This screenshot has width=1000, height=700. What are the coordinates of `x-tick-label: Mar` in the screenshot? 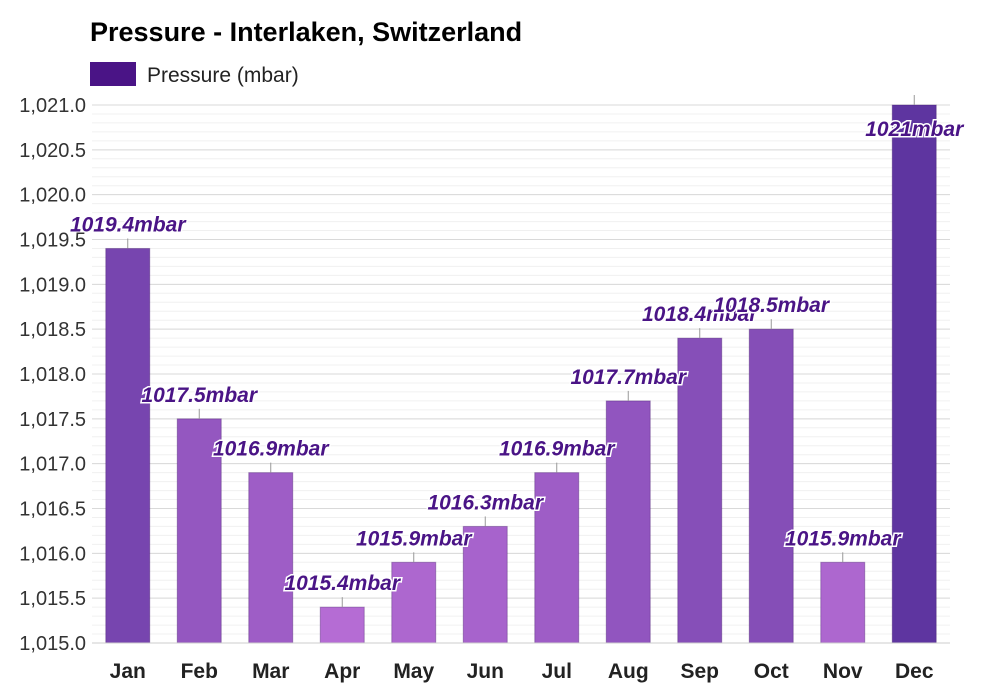 It's located at (270, 671).